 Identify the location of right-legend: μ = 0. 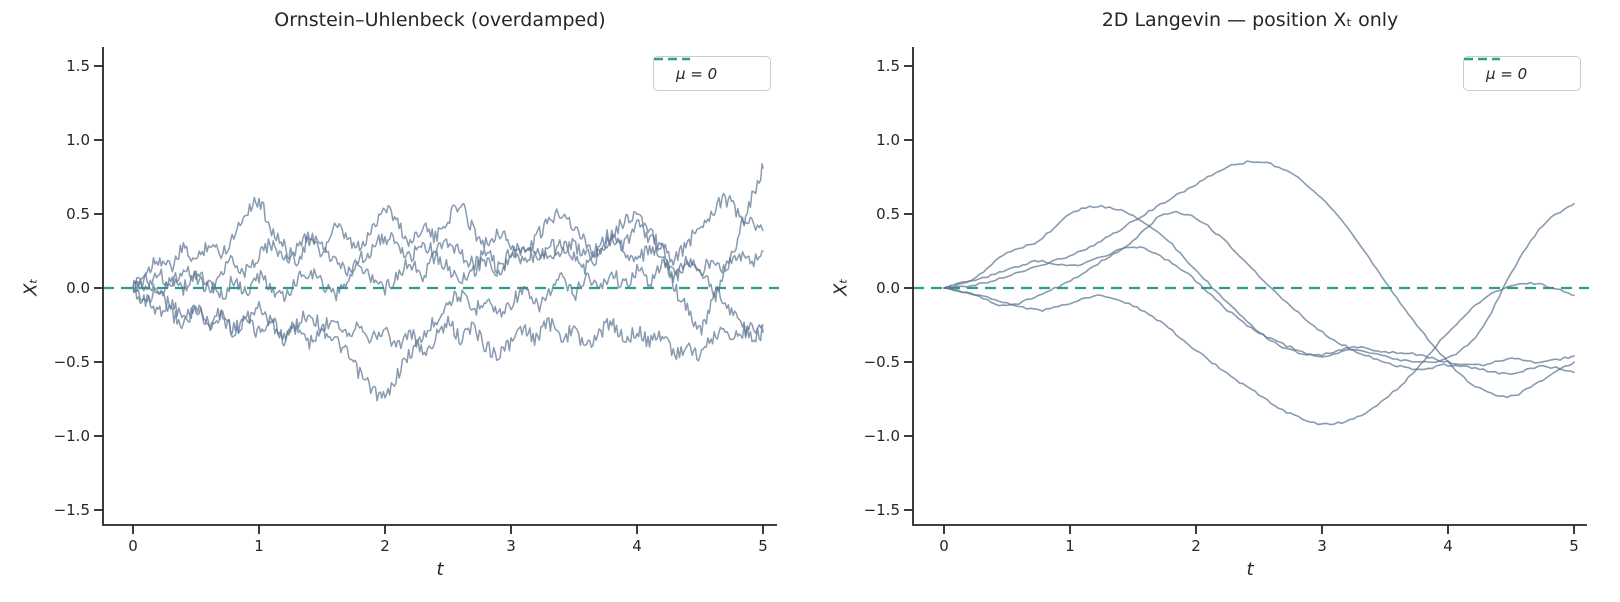
(1522, 73).